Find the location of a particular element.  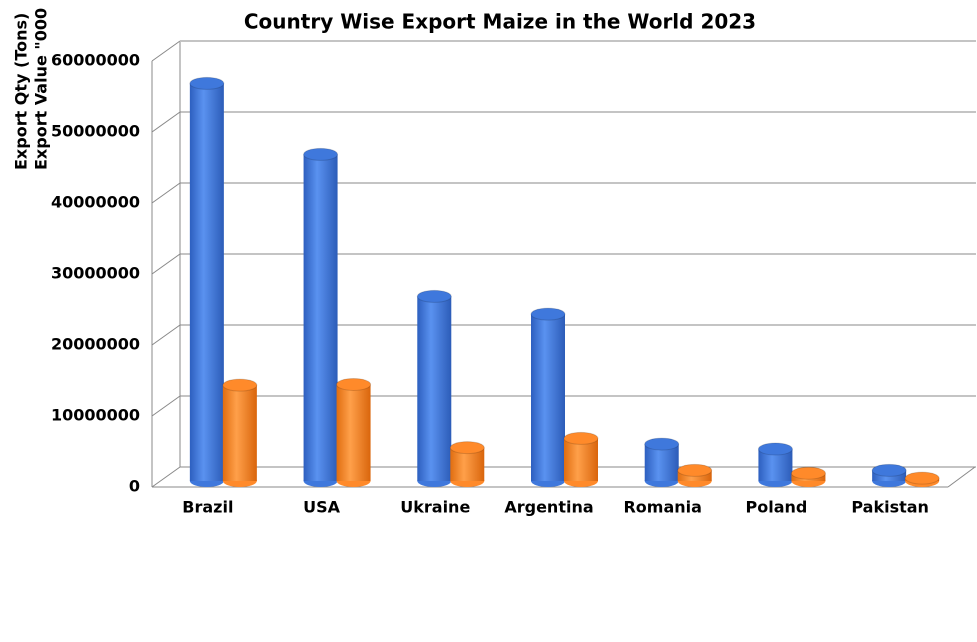

x-tick-label: USA is located at coordinates (322, 507).